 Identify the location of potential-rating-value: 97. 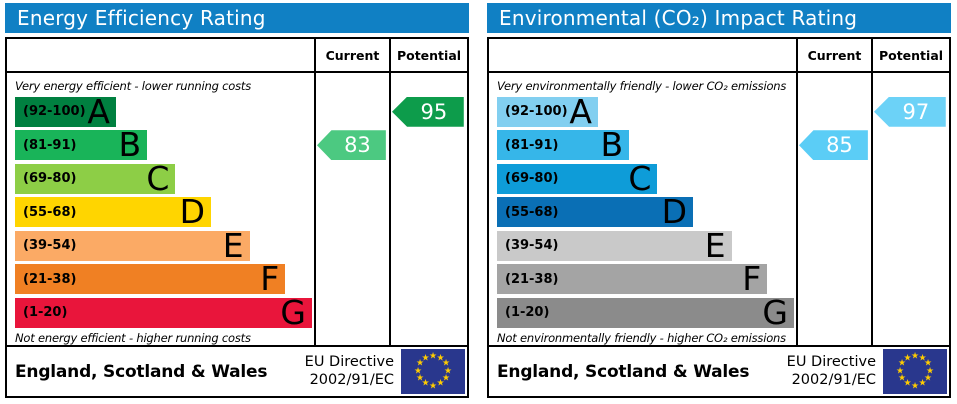
(916, 111).